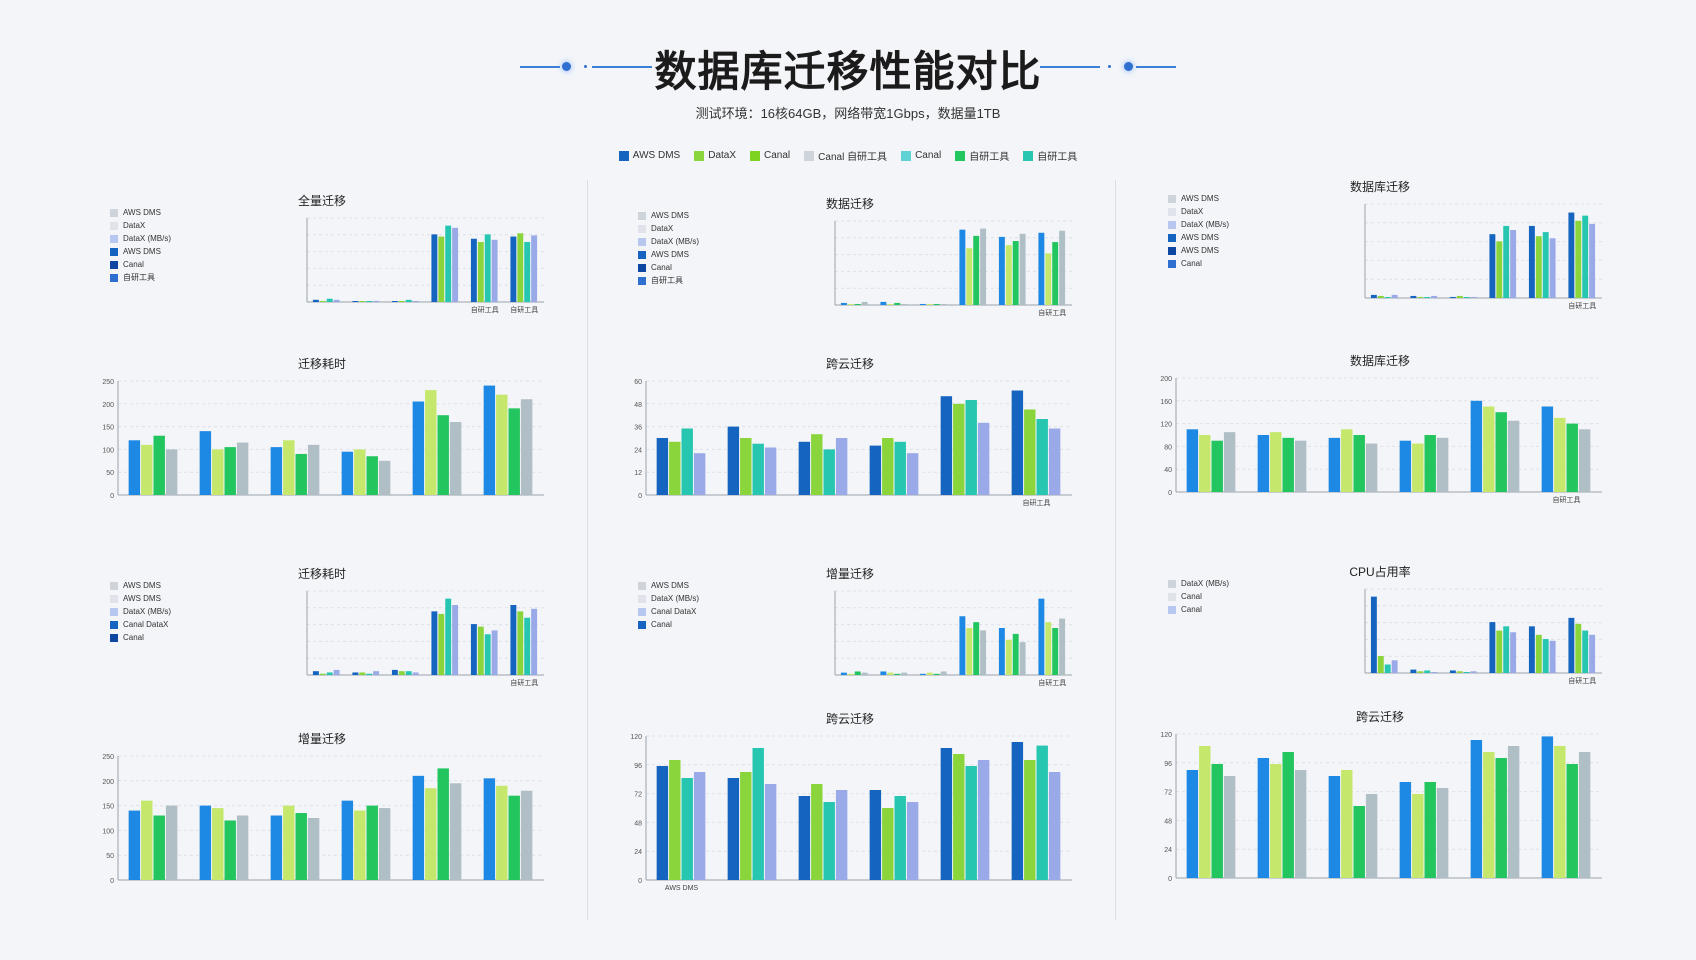 The width and height of the screenshot is (1696, 960). I want to click on mini-legend-label: Canal DataX, so click(146, 624).